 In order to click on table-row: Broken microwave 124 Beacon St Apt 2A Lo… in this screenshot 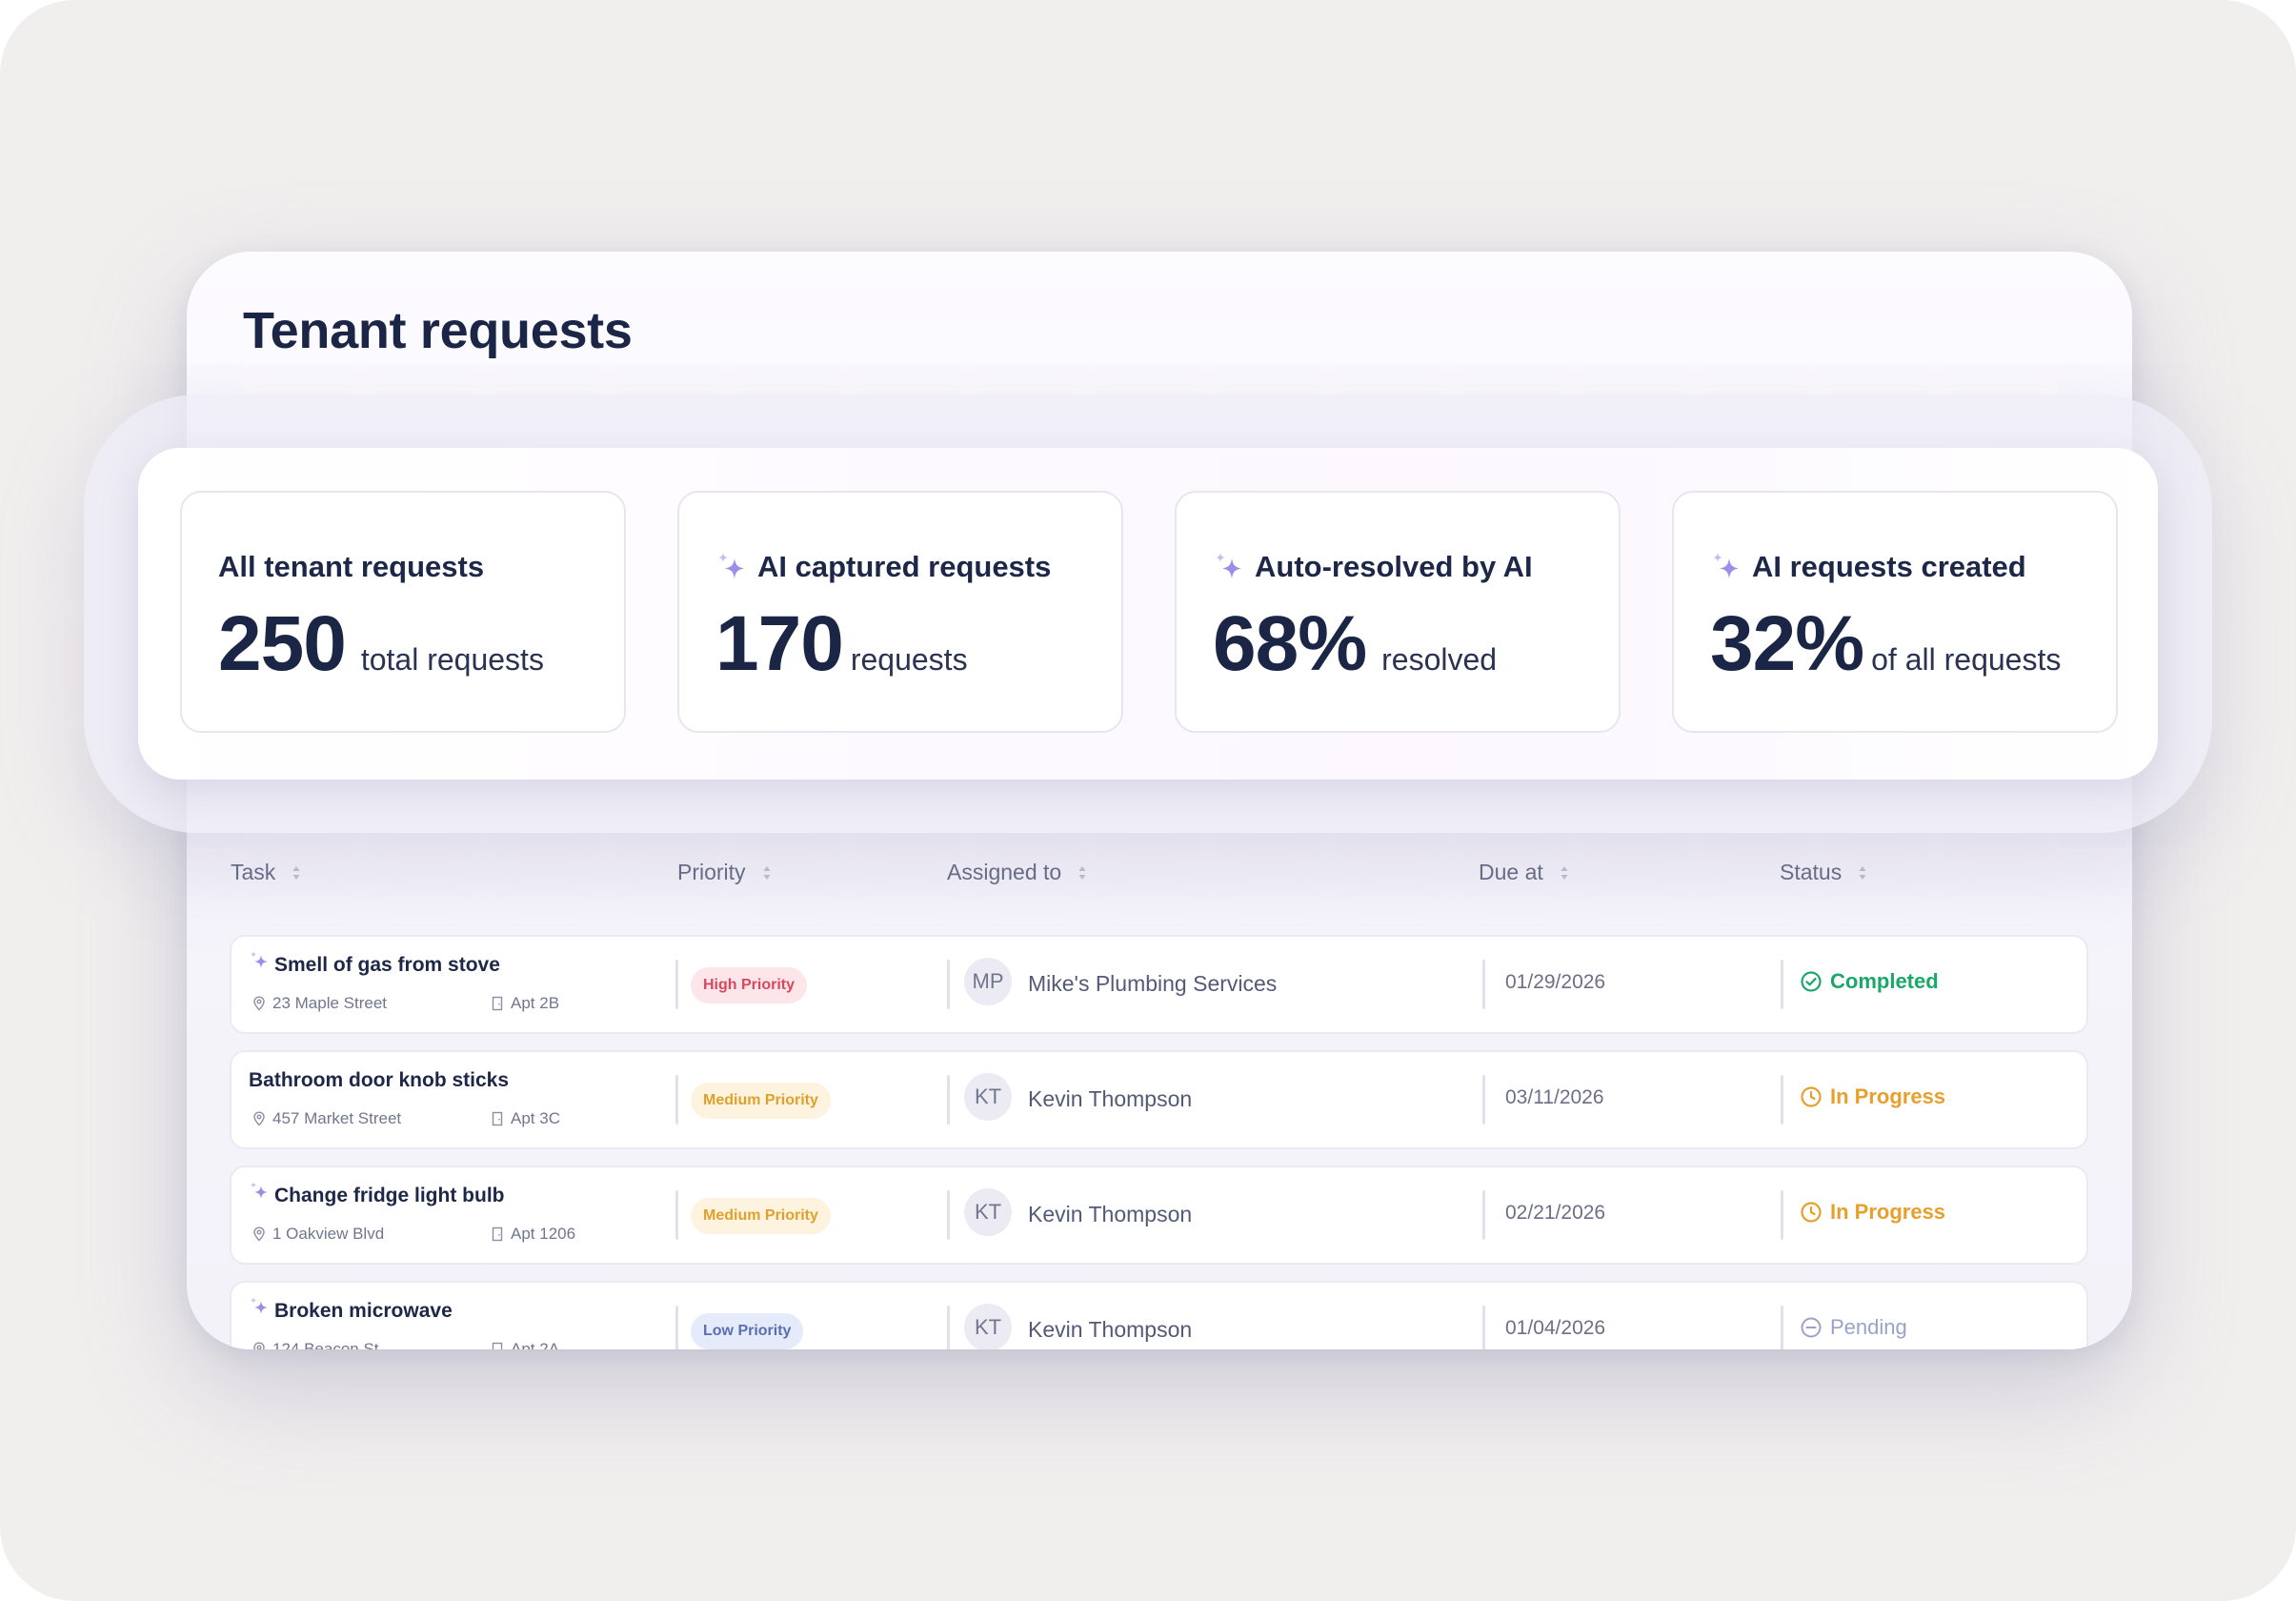, I will do `click(1159, 1315)`.